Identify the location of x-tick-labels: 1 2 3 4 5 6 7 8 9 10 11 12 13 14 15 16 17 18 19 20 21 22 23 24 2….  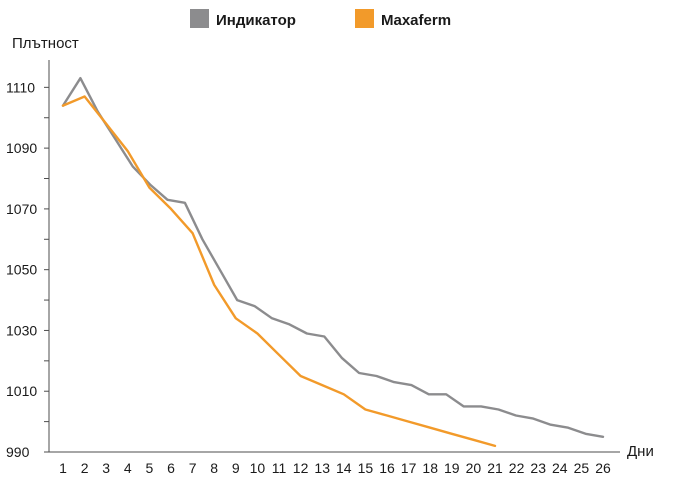
(335, 468).